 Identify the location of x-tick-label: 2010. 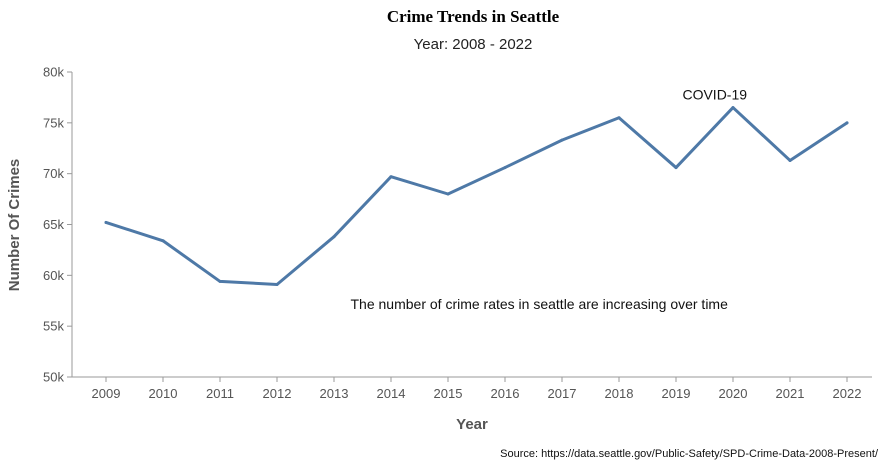
(163, 393).